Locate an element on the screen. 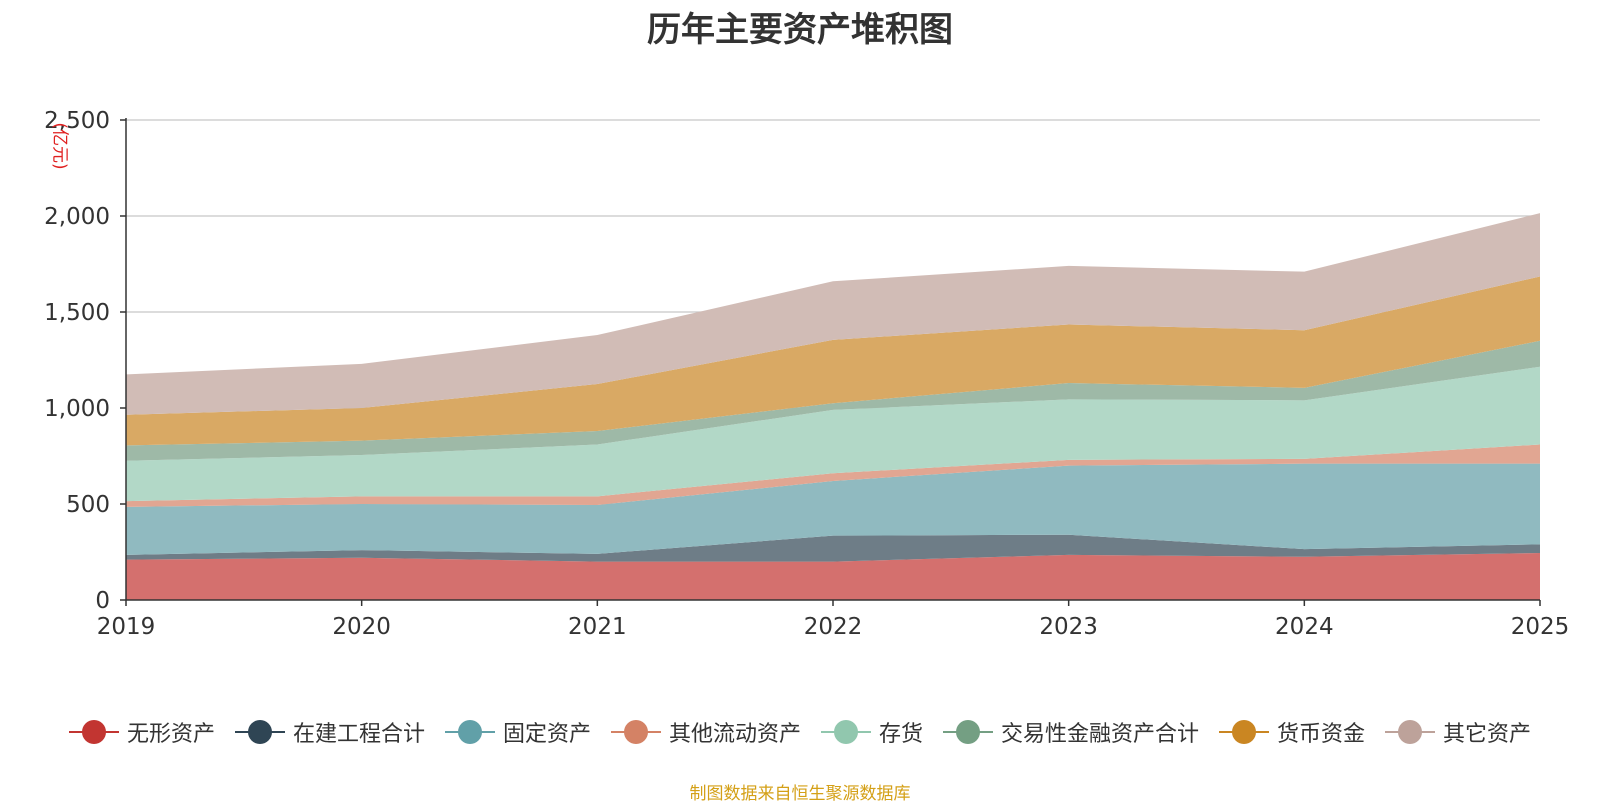 Image resolution: width=1600 pixels, height=804 pixels. area-在建工程合计 is located at coordinates (833, 548).